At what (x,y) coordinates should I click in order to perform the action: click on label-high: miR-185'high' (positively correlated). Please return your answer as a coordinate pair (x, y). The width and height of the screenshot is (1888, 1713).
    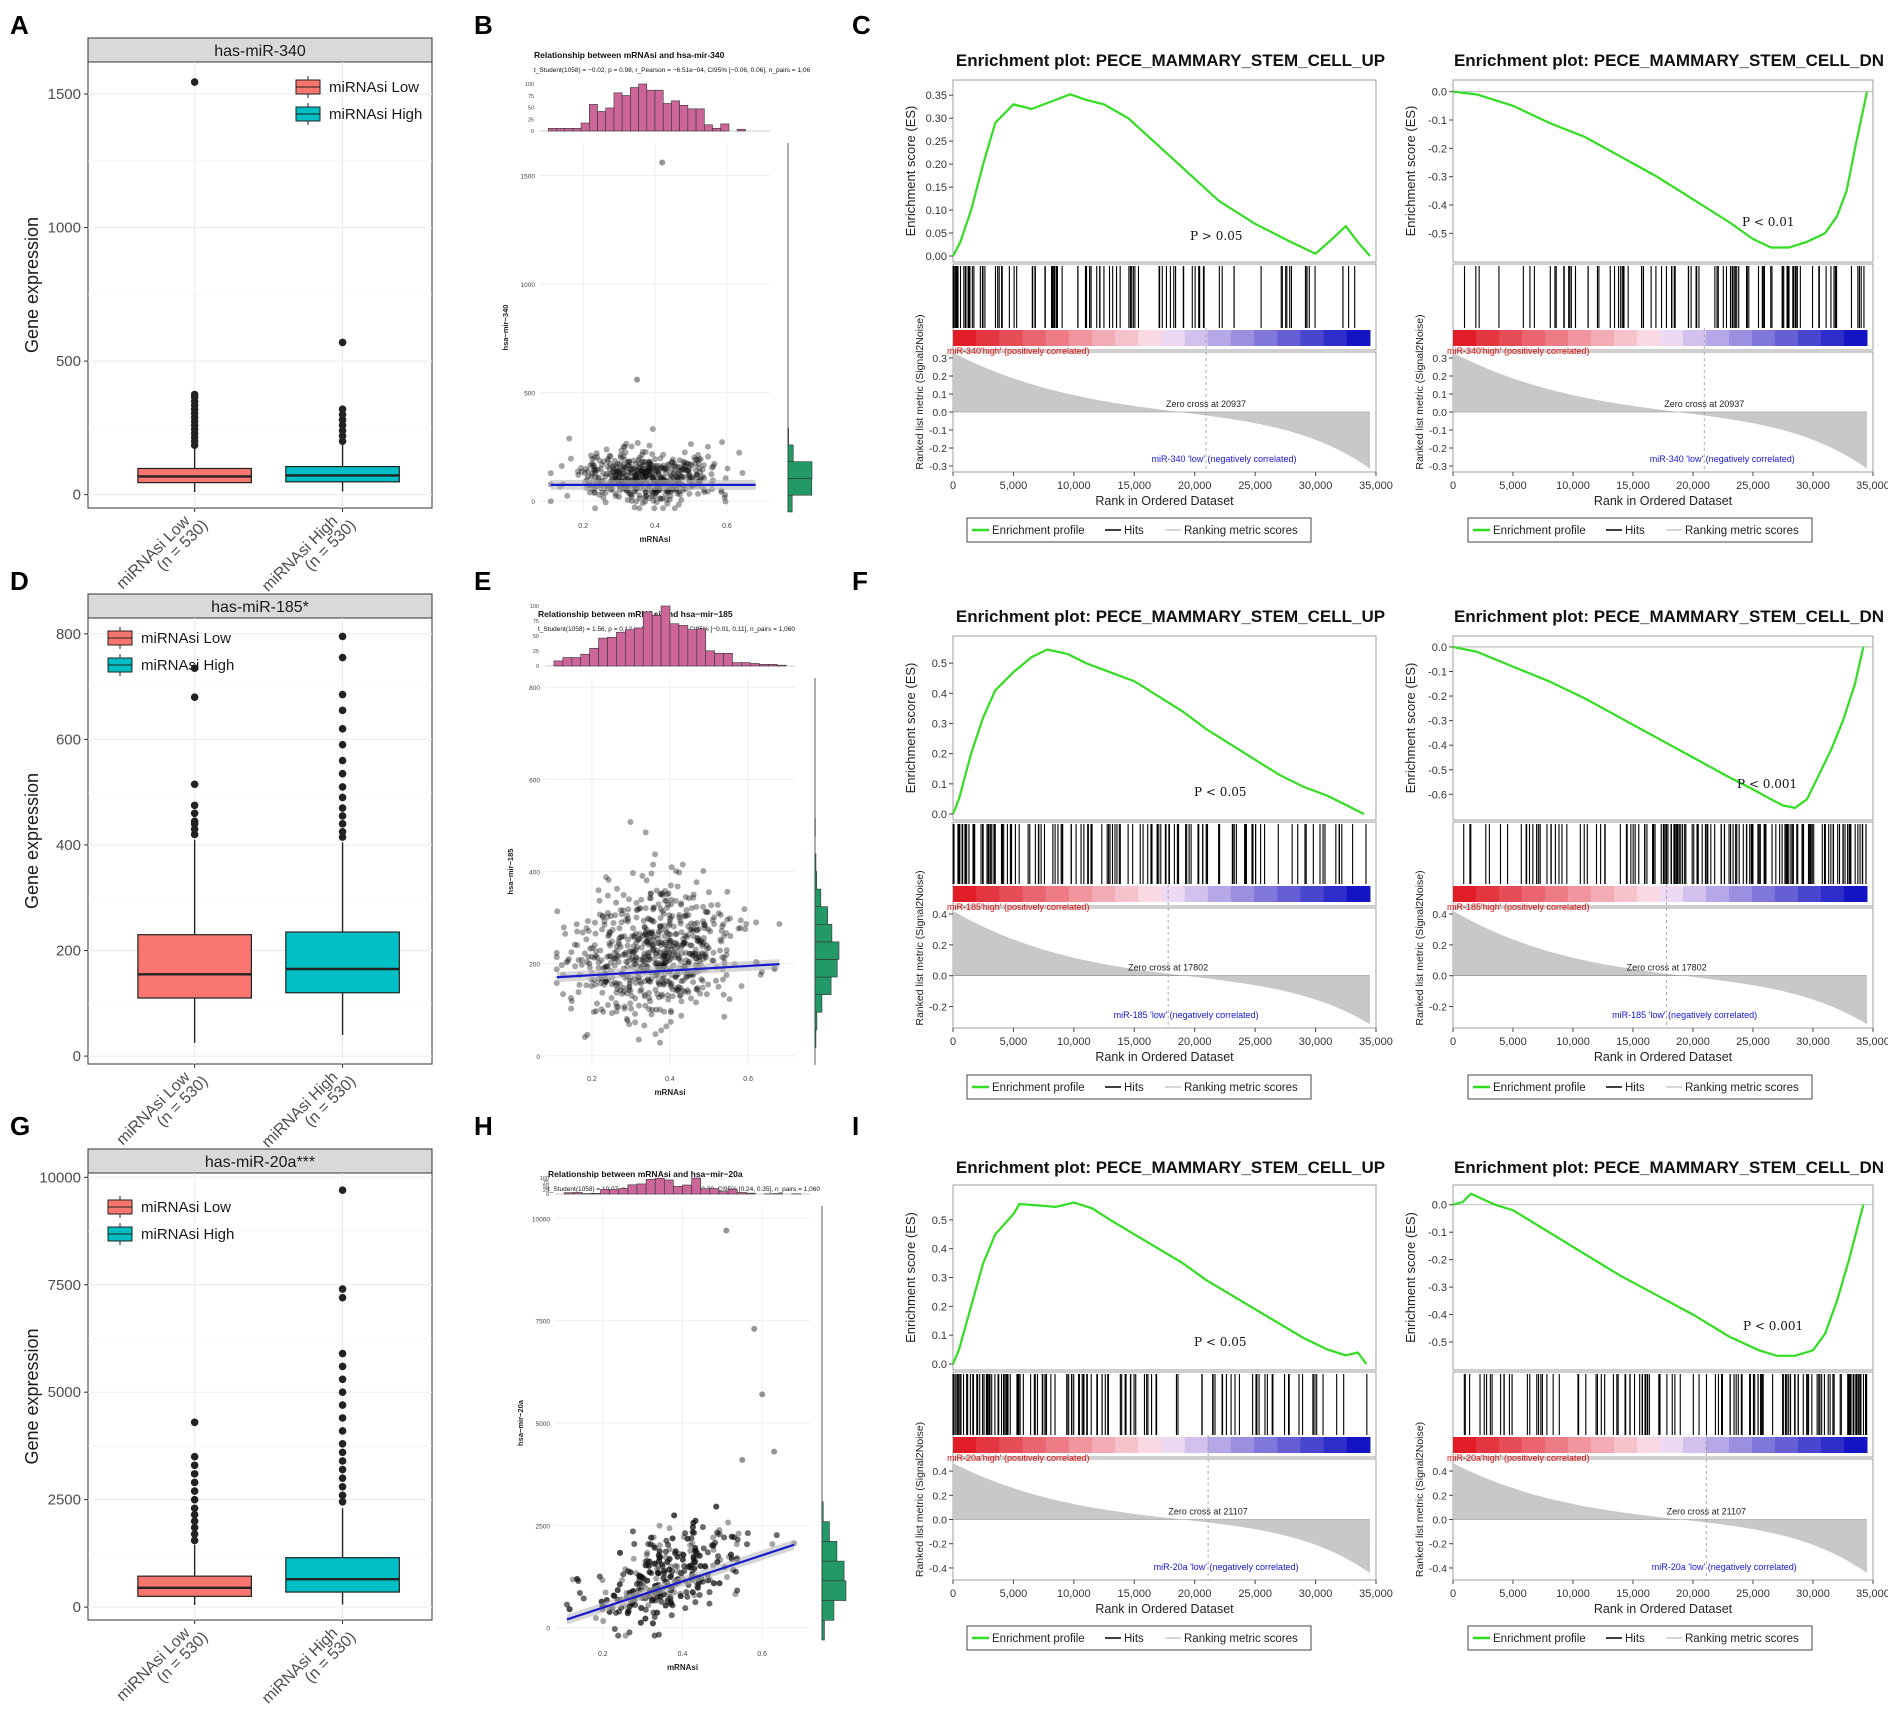
    Looking at the image, I should click on (1018, 907).